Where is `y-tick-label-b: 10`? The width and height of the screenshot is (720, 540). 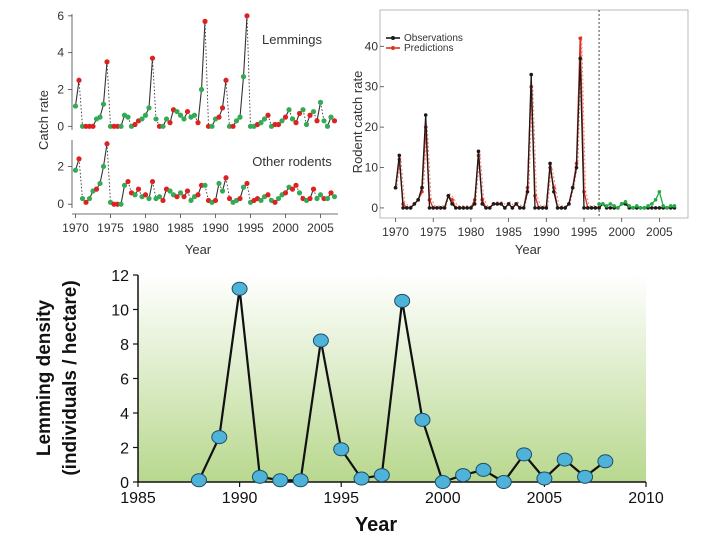 y-tick-label-b: 10 is located at coordinates (372, 168).